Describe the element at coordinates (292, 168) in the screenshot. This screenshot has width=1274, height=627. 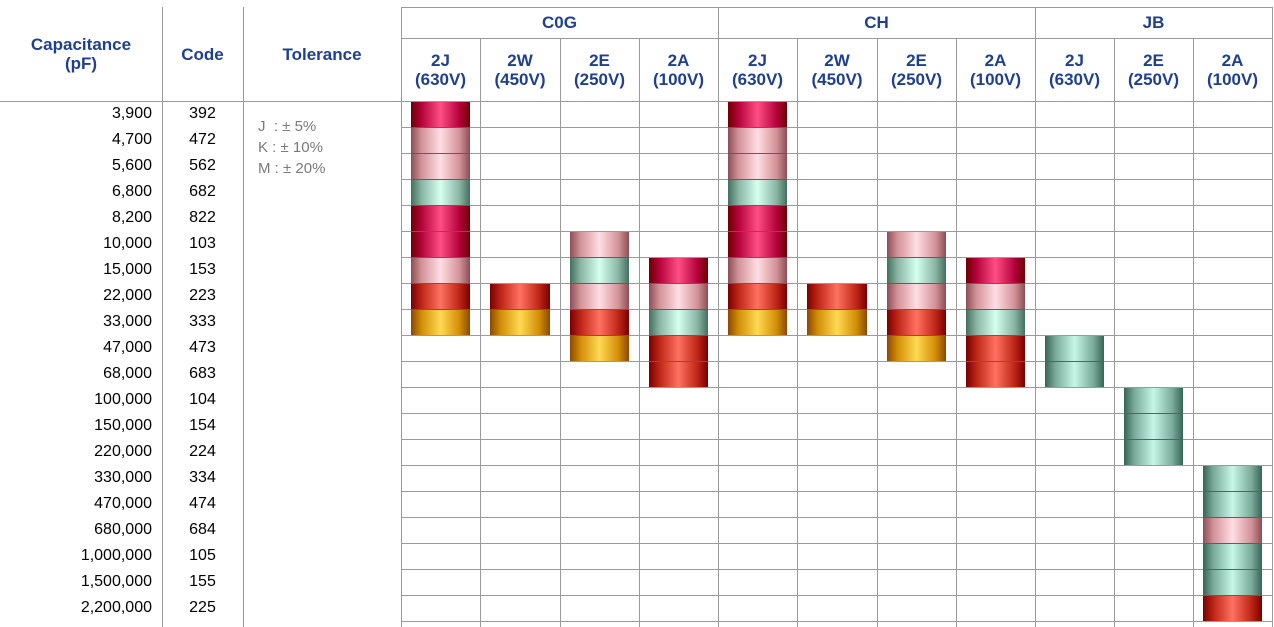
I see `tolerance-item: M : ± 20%` at that location.